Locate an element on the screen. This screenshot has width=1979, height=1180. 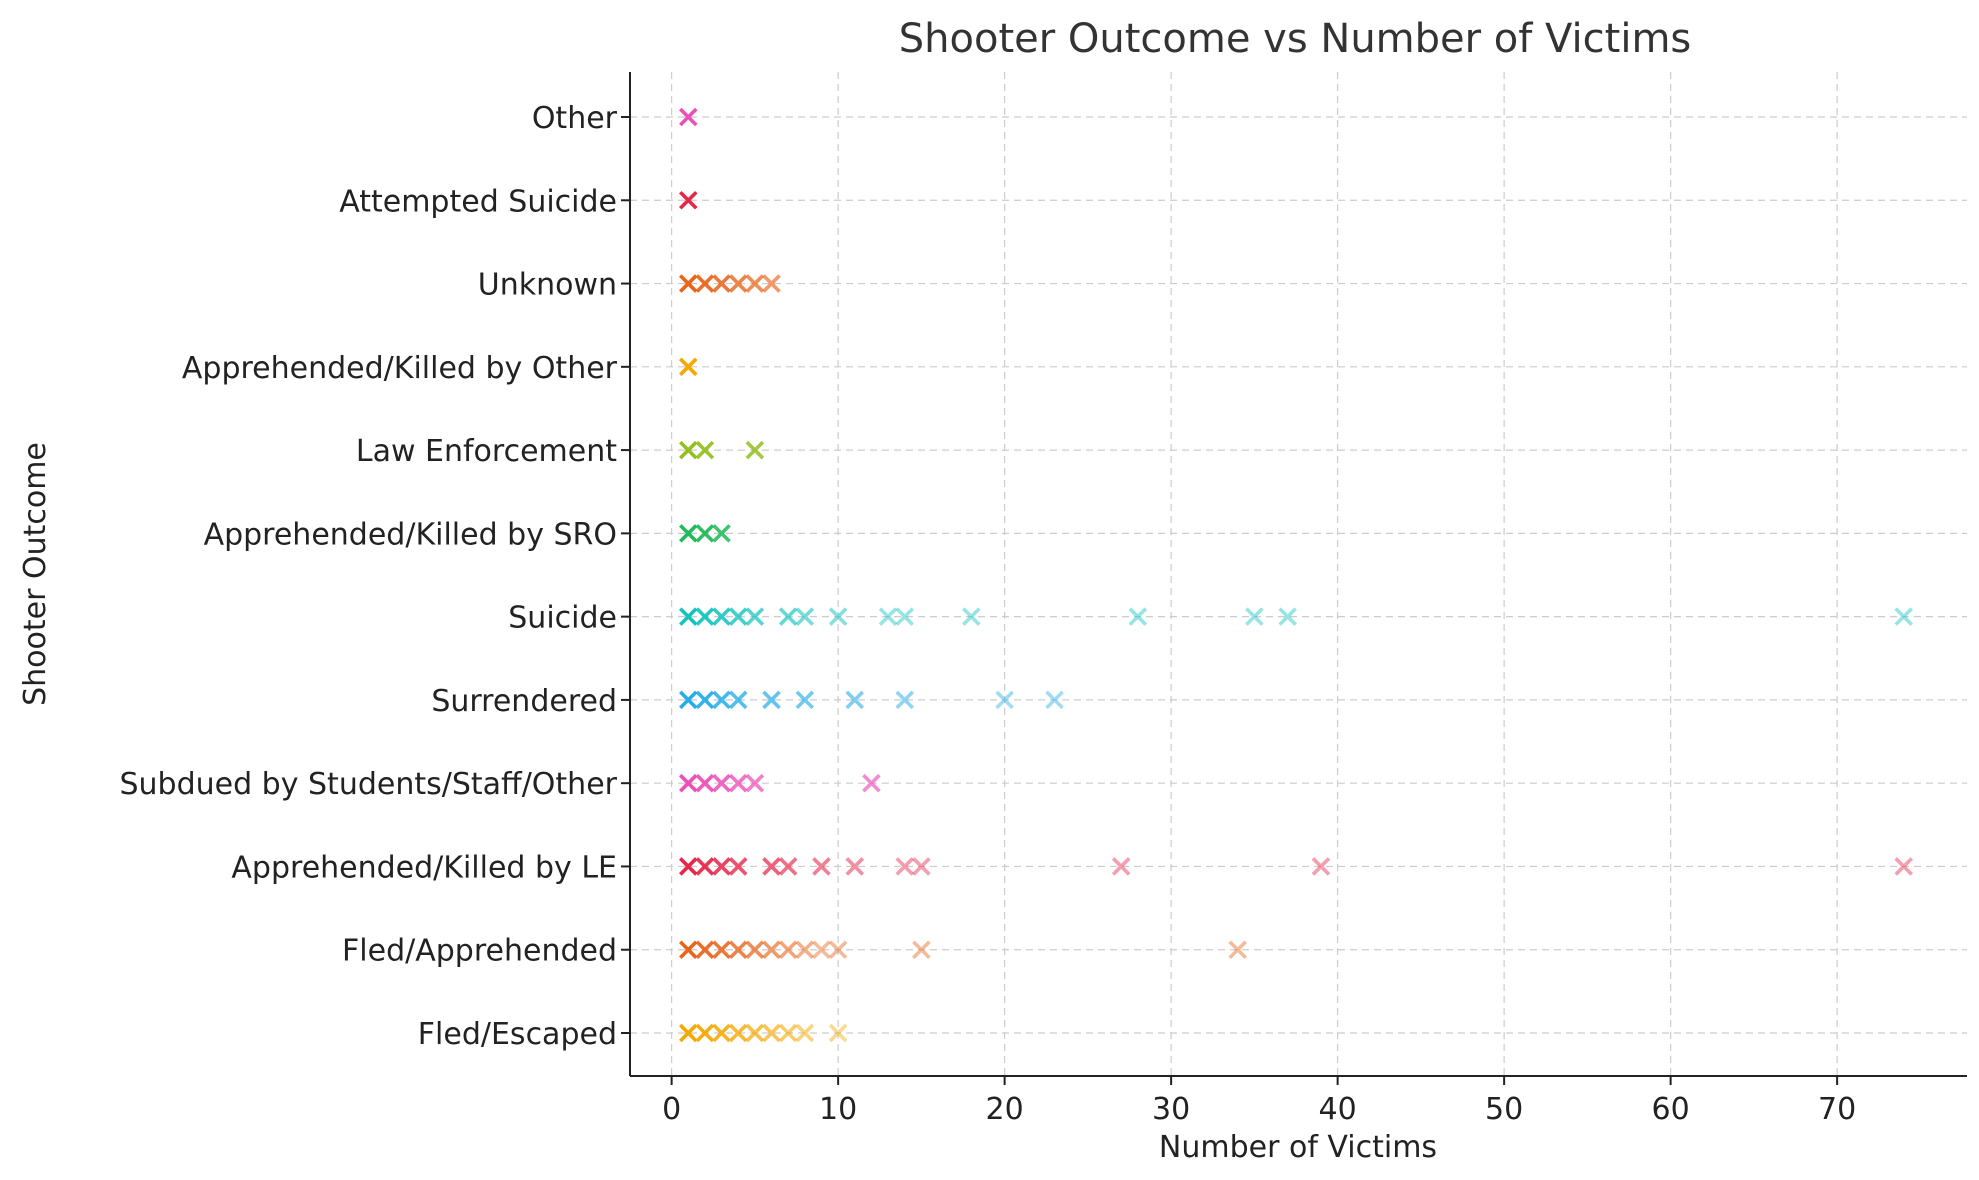
x-axis-label: Number of Victims is located at coordinates (1298, 1147).